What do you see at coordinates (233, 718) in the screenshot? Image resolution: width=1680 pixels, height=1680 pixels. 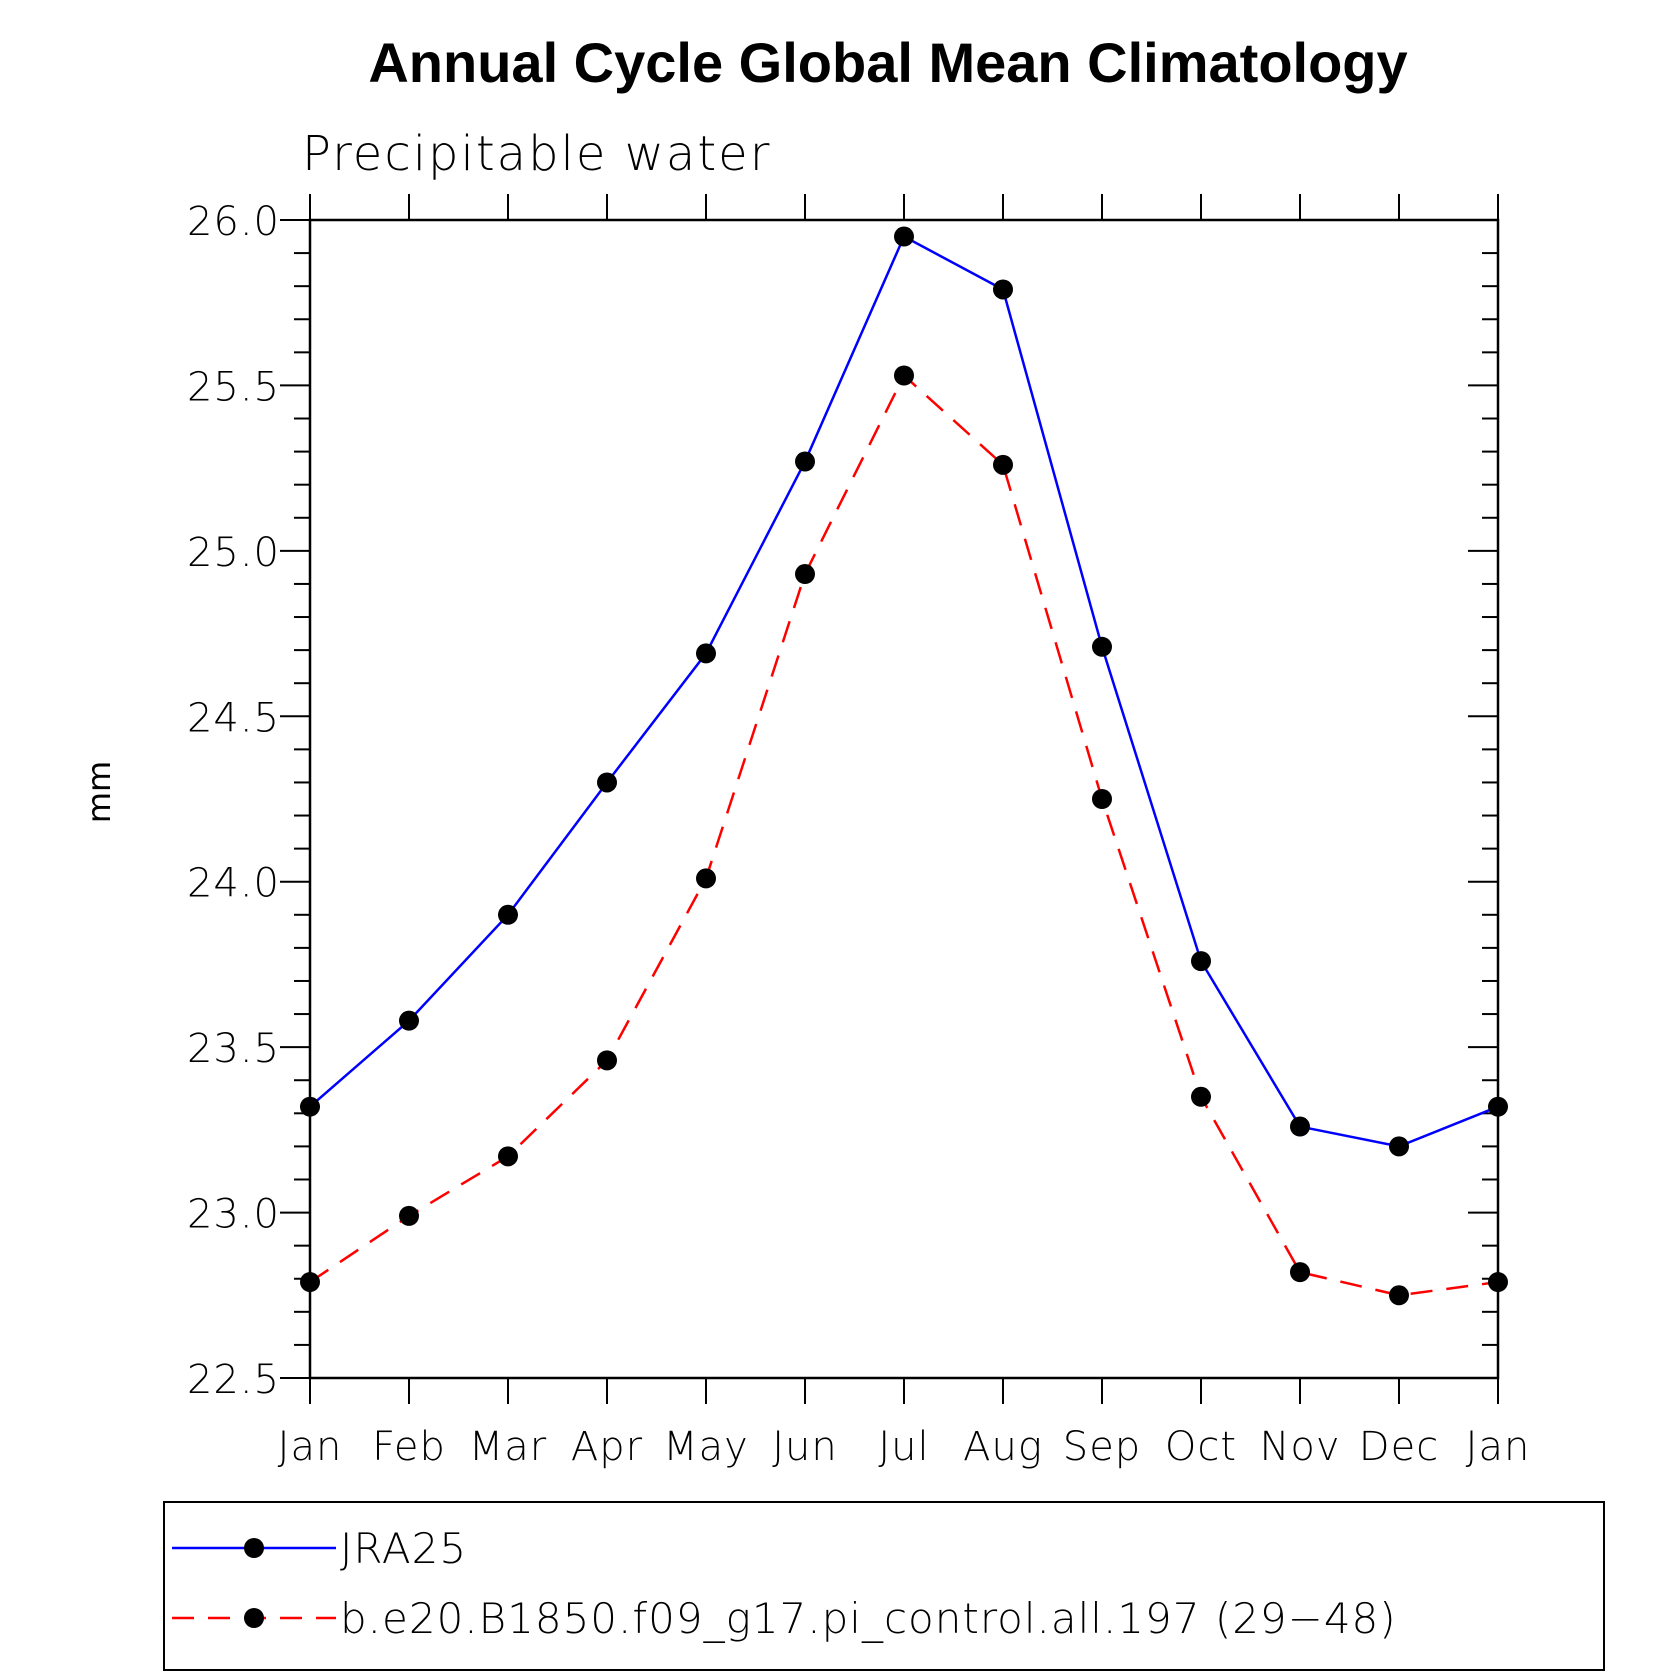 I see `y-tick-label: 24.5` at bounding box center [233, 718].